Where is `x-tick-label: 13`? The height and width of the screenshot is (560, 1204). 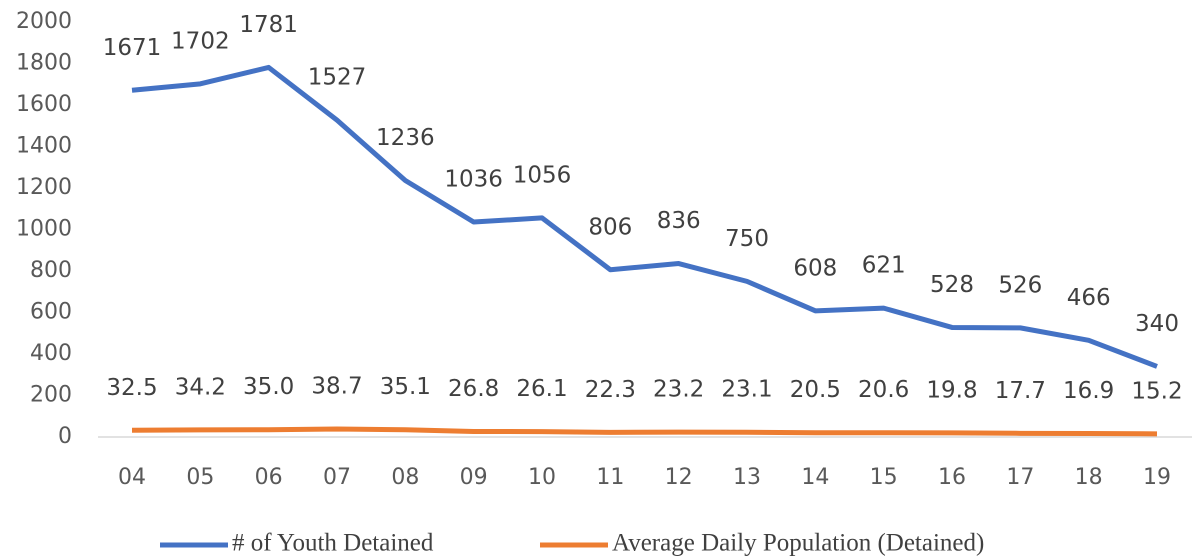
x-tick-label: 13 is located at coordinates (747, 477).